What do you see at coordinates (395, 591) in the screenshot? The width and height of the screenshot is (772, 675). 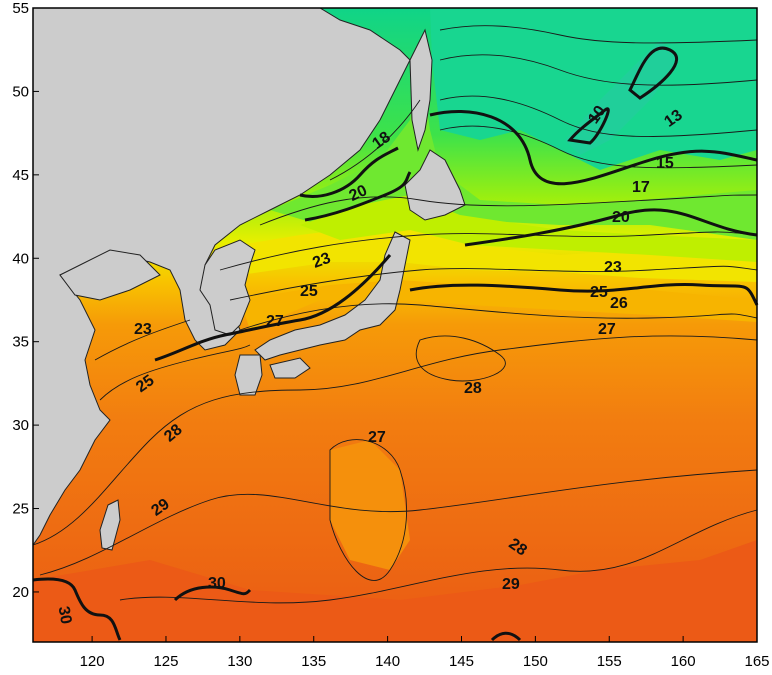 I see `band-hottest-south` at bounding box center [395, 591].